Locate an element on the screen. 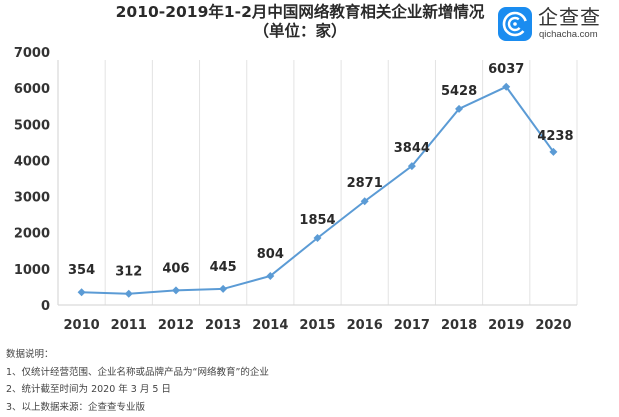 This screenshot has height=417, width=619. data-label: 804 is located at coordinates (270, 254).